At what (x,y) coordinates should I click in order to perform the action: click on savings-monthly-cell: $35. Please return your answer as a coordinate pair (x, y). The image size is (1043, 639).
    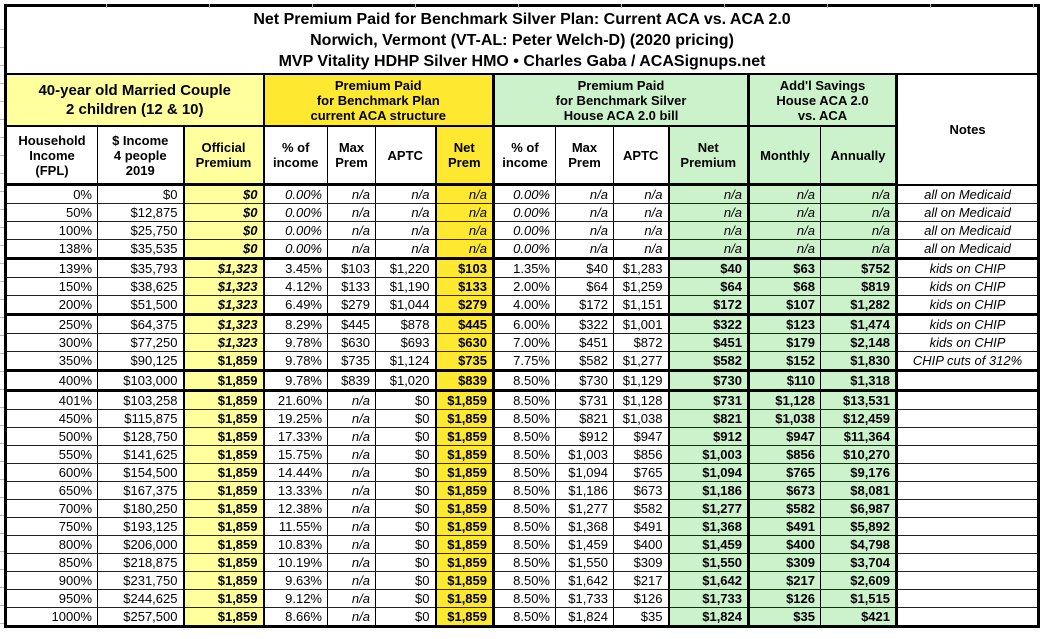
    Looking at the image, I should click on (784, 617).